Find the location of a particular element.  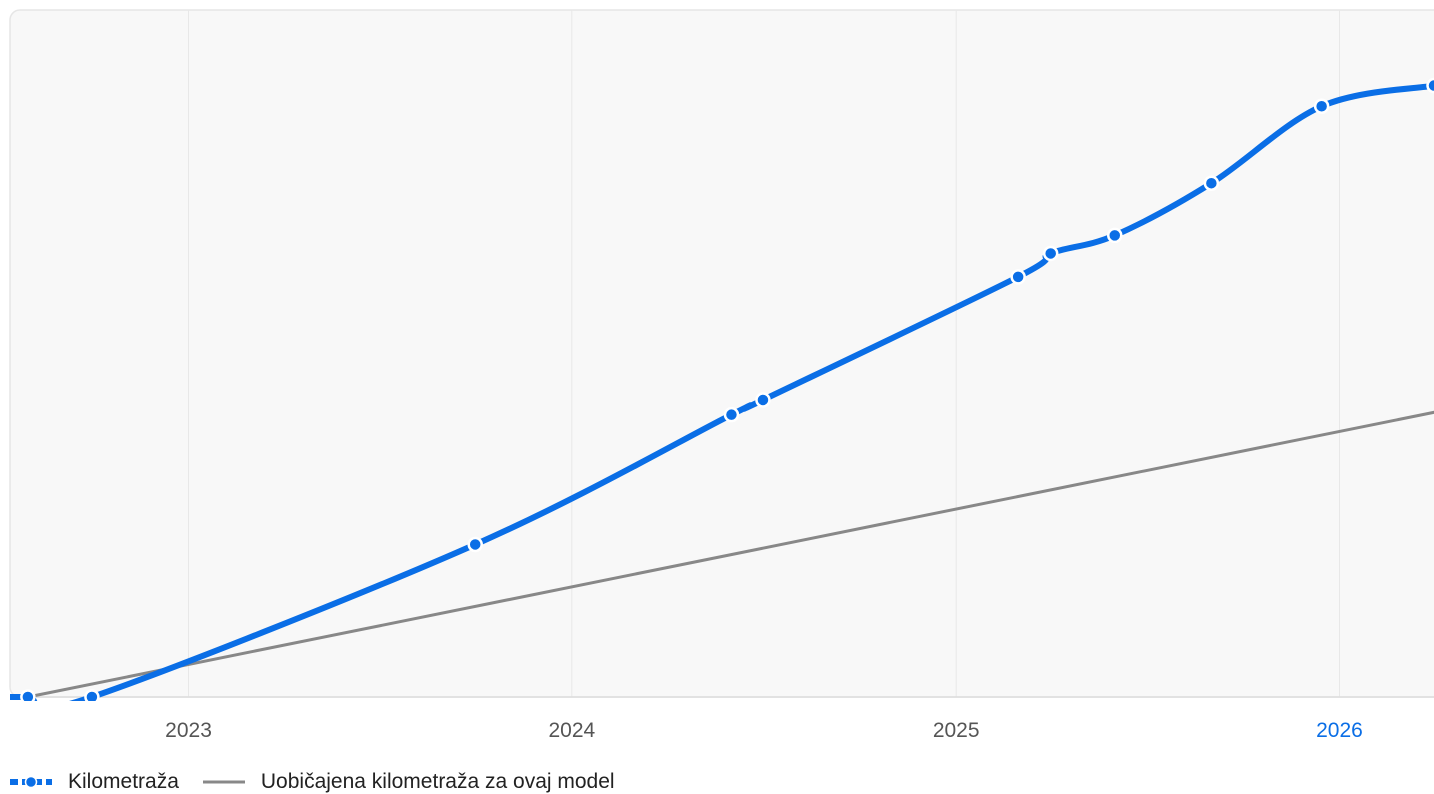

legend-label-mileage: Kilometraža is located at coordinates (123, 781).